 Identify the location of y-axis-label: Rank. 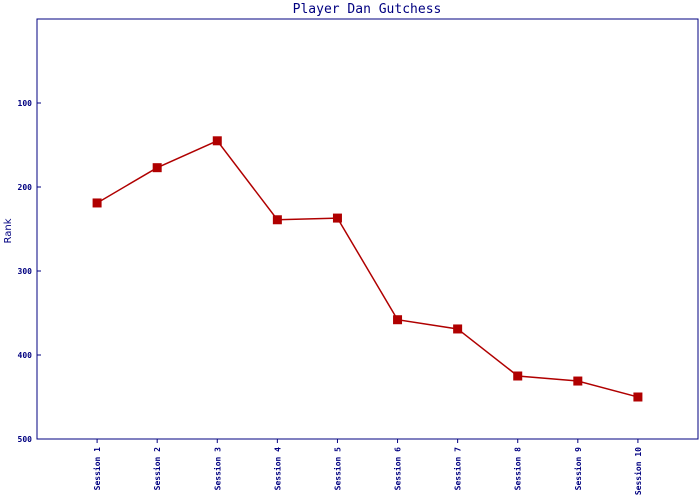
(8, 230).